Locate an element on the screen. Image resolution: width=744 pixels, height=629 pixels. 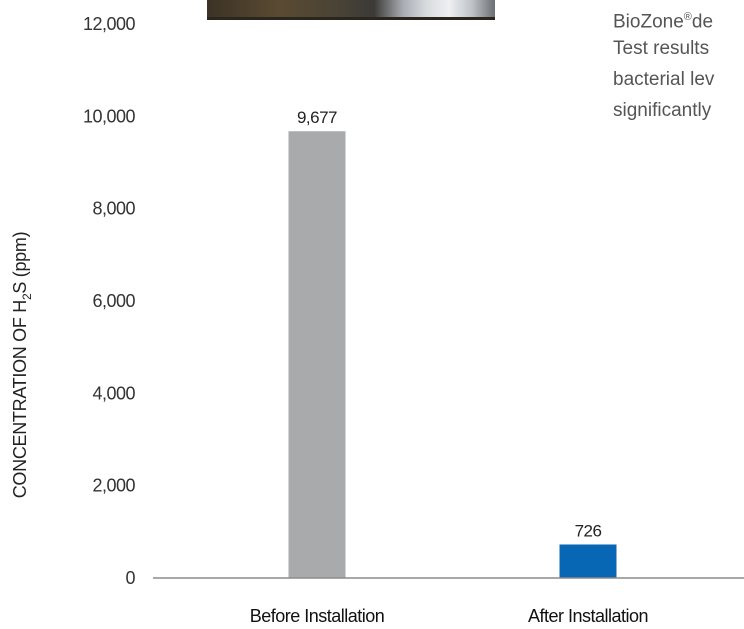
bar-value-label: 726 is located at coordinates (588, 530).